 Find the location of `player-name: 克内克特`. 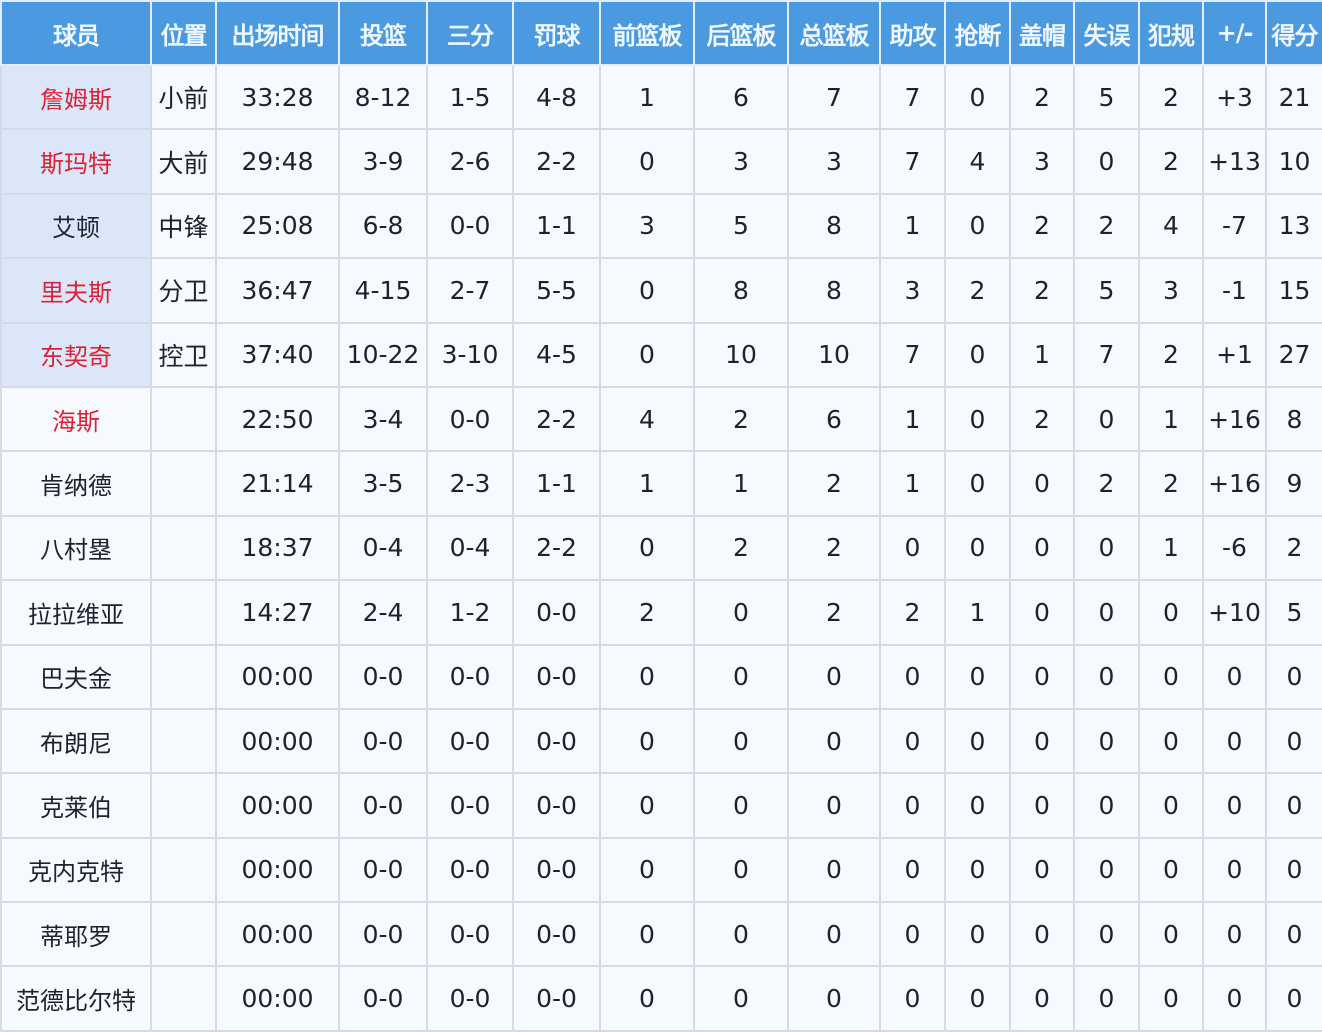

player-name: 克内克特 is located at coordinates (76, 870).